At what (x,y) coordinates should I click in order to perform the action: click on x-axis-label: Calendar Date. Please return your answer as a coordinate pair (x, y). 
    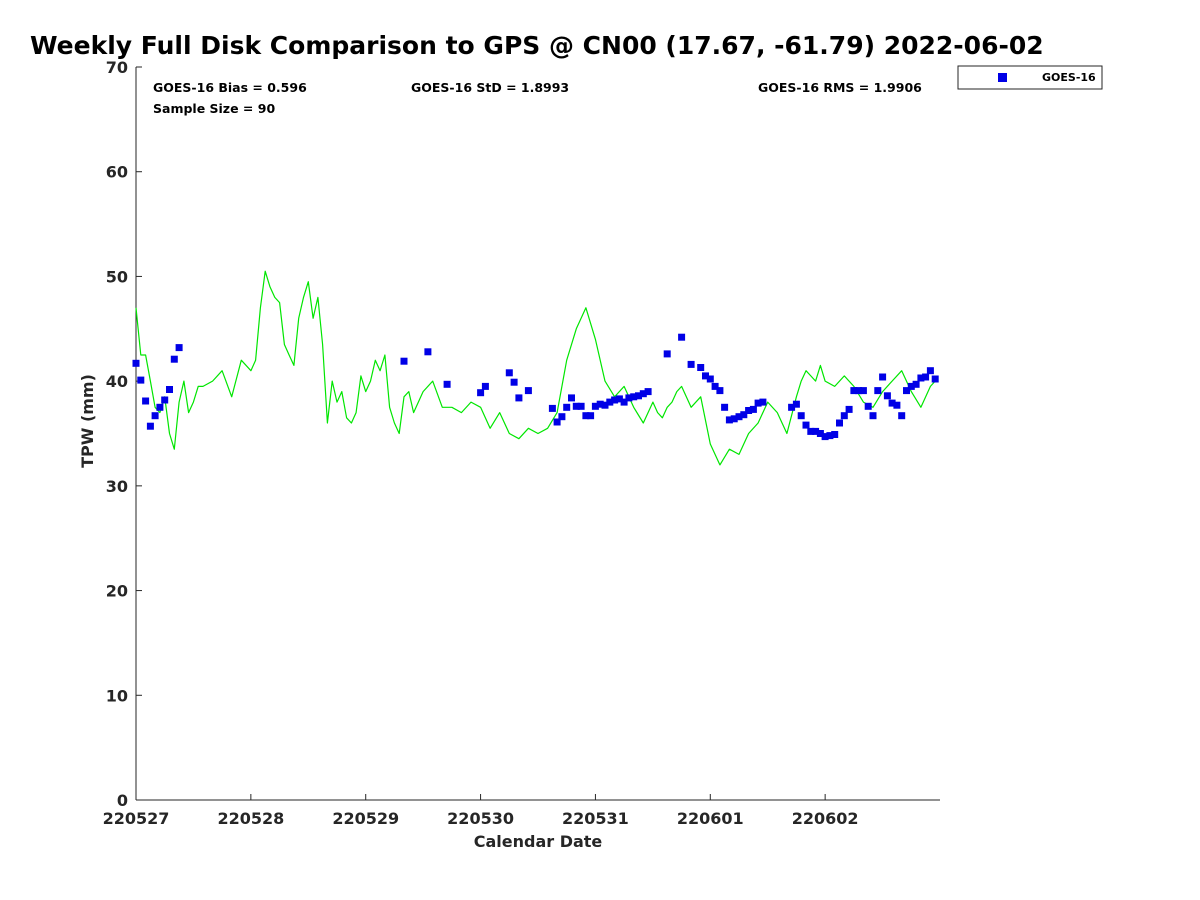
    Looking at the image, I should click on (538, 841).